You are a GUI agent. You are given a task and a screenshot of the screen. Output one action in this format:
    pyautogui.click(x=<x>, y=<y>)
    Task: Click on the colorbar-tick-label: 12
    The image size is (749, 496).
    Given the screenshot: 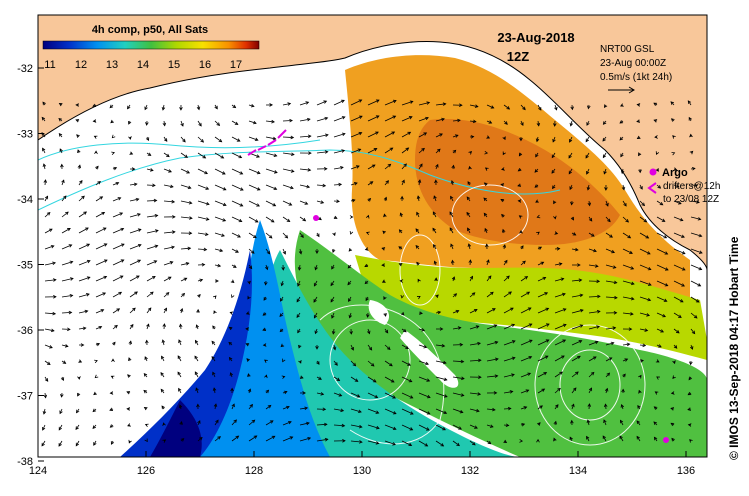 What is the action you would take?
    pyautogui.click(x=81, y=65)
    